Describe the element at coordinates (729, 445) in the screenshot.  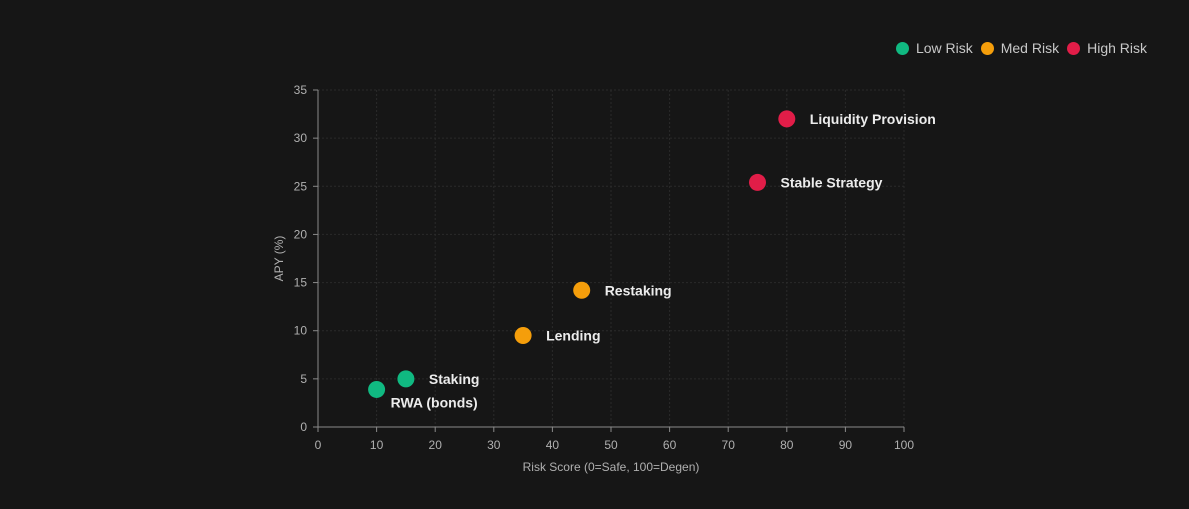
I see `x-tick-label: 70` at that location.